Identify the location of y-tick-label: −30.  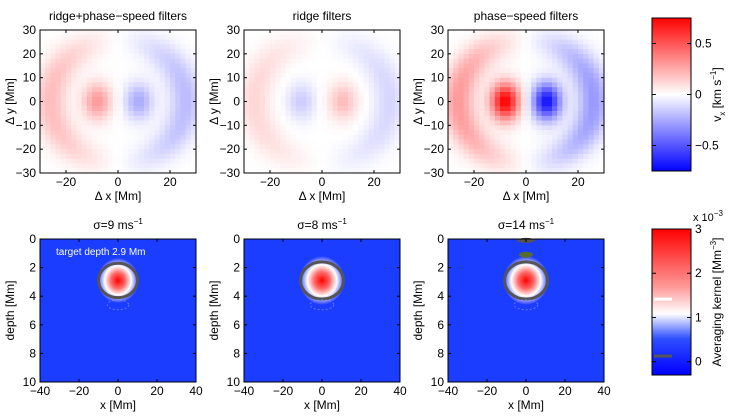
(26, 173).